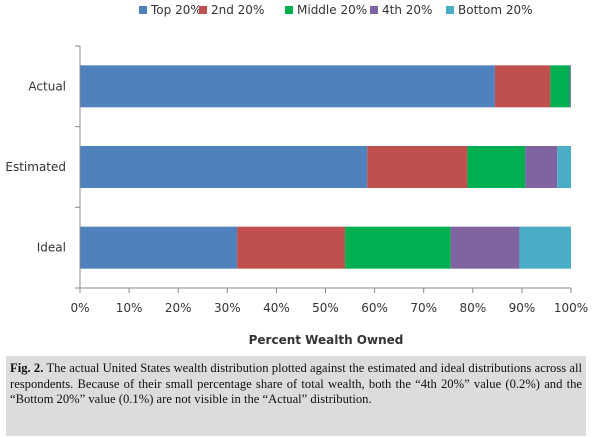  I want to click on x-tick-label: 100%, so click(571, 308).